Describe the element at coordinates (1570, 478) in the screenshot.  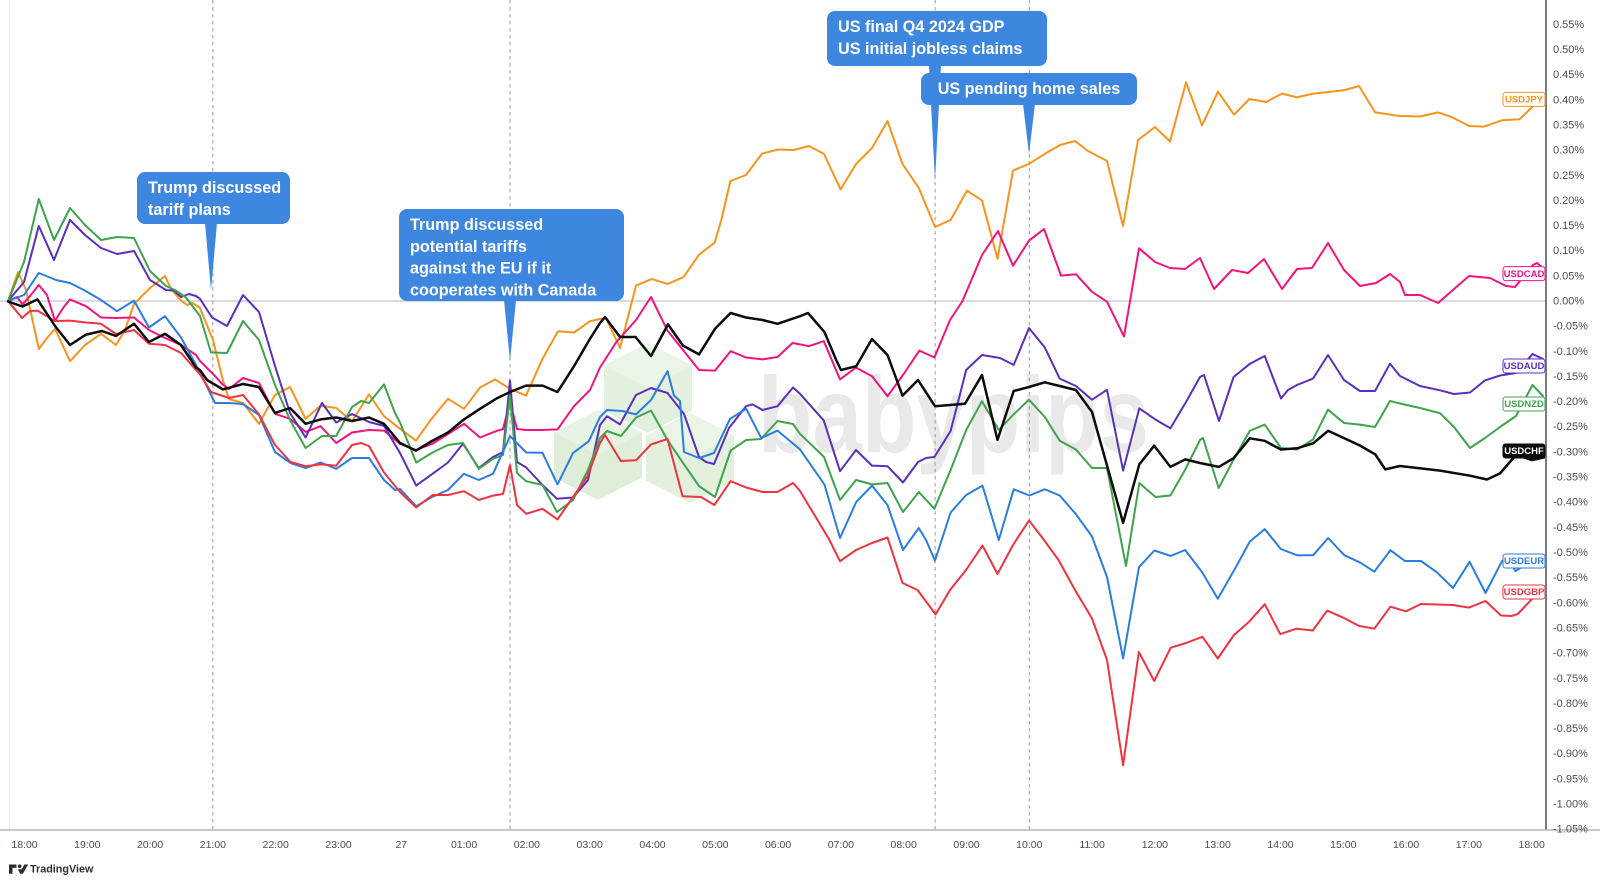
I see `svg-text: -0.35%` at that location.